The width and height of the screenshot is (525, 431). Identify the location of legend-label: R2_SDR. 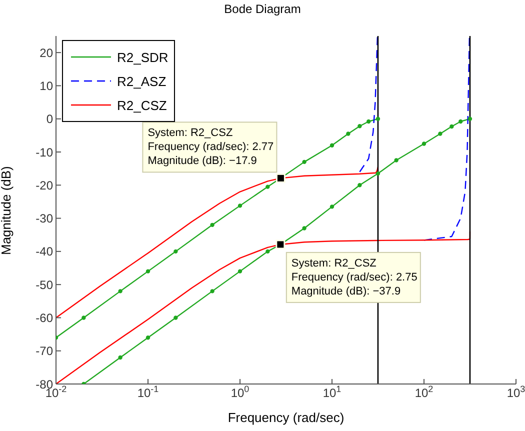
(142, 57).